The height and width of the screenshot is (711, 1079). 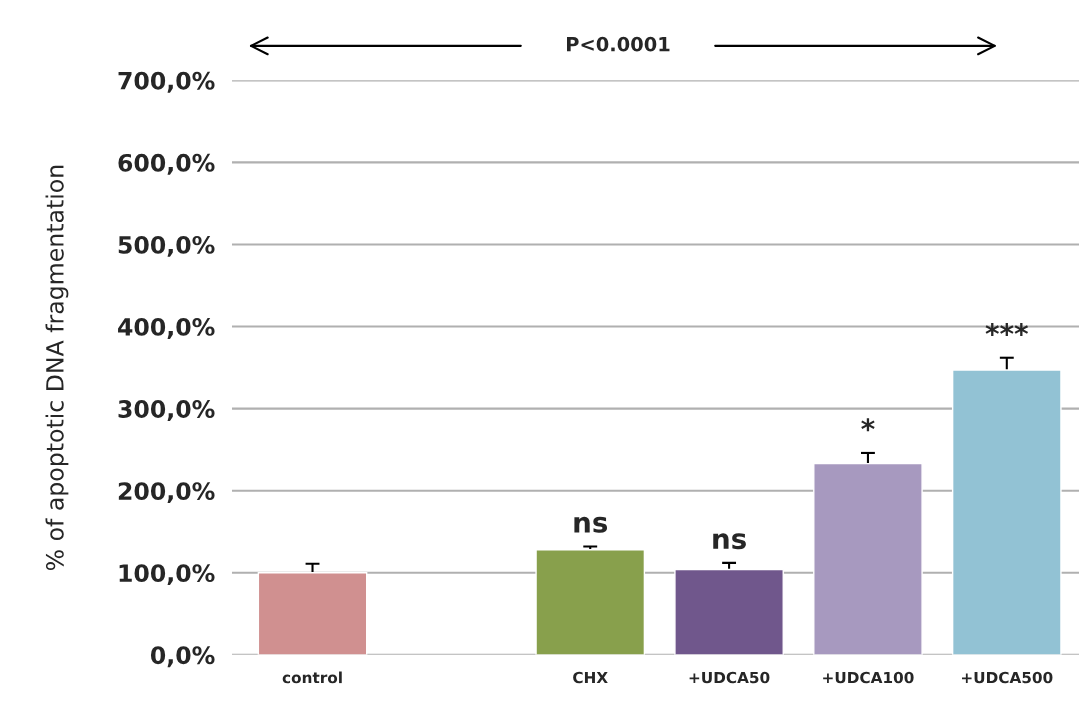 I want to click on annotation: *, so click(x=868, y=425).